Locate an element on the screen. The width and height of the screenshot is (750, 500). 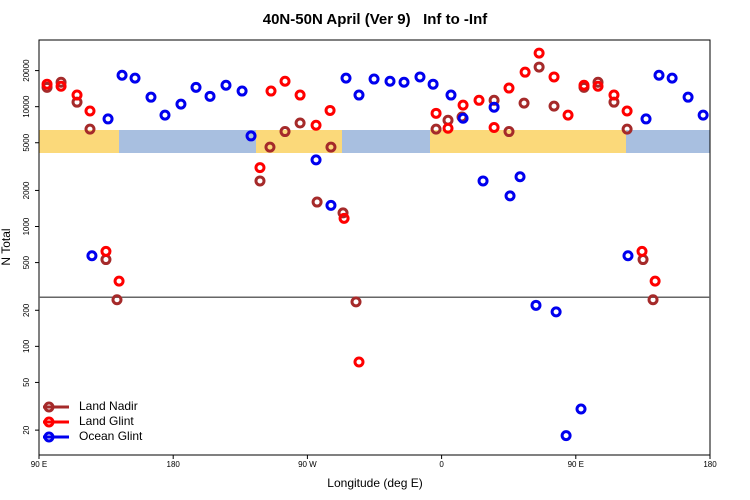
y-tick-label: 5000 is located at coordinates (26, 142).